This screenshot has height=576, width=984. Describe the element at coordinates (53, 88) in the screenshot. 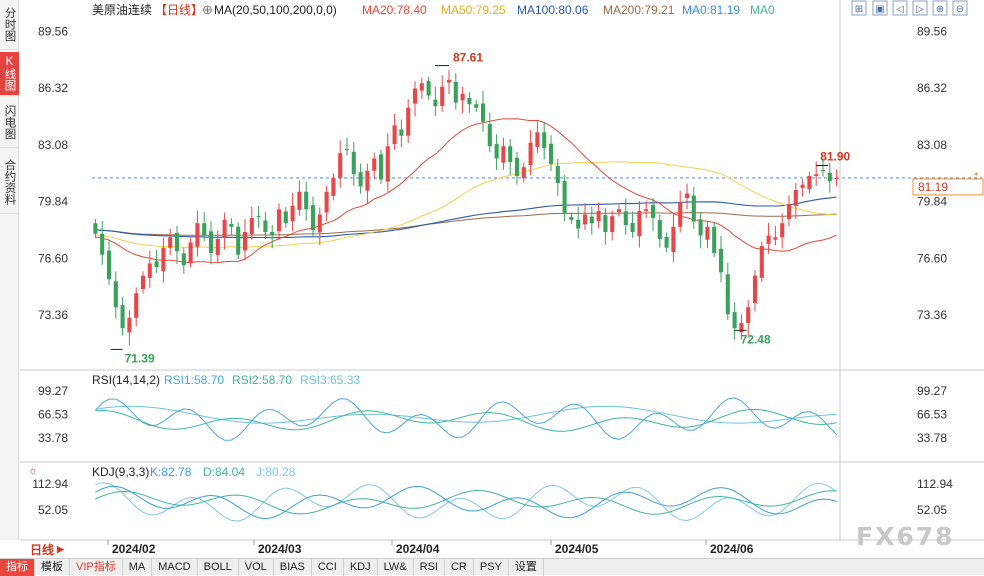

I see `price-tick-left: 86.32` at that location.